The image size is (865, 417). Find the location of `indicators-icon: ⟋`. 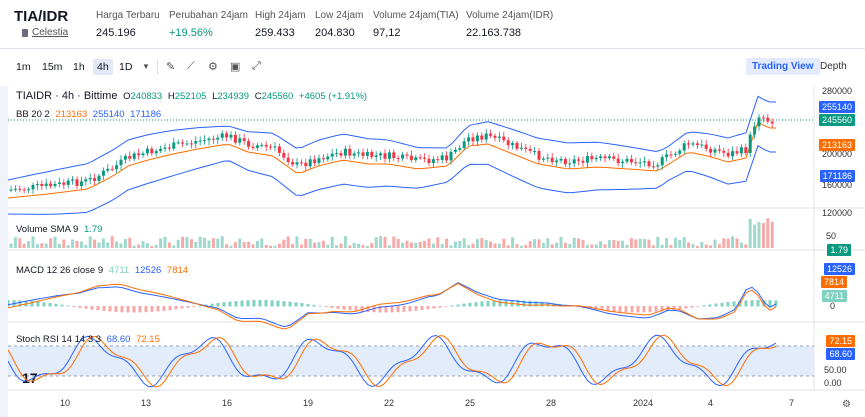

indicators-icon: ⟋ is located at coordinates (191, 66).